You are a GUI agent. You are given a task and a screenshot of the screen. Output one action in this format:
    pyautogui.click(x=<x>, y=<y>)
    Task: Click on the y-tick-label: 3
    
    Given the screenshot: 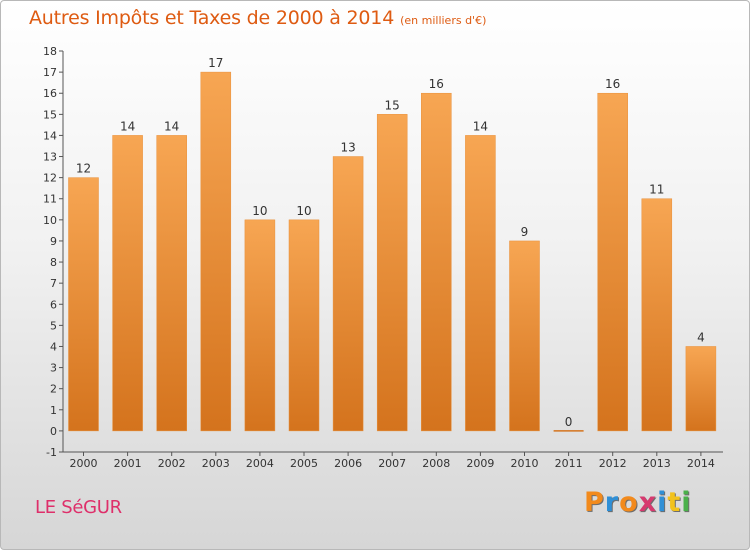 What is the action you would take?
    pyautogui.click(x=53, y=368)
    